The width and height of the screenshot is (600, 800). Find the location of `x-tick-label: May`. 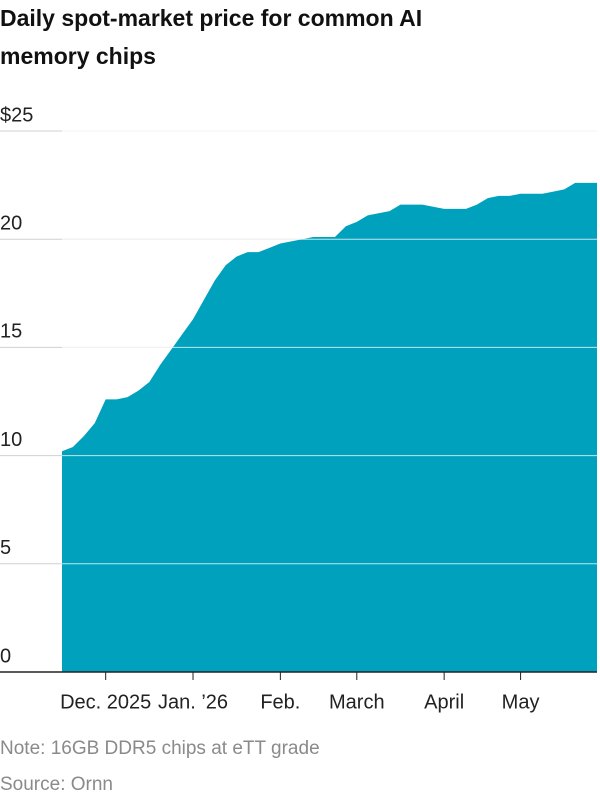

x-tick-label: May is located at coordinates (521, 702).